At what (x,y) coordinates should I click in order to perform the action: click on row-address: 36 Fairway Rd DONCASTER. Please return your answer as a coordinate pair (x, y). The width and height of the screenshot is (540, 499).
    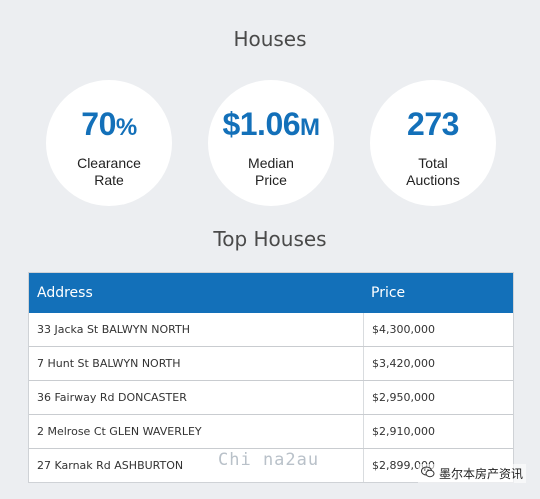
    Looking at the image, I should click on (112, 397).